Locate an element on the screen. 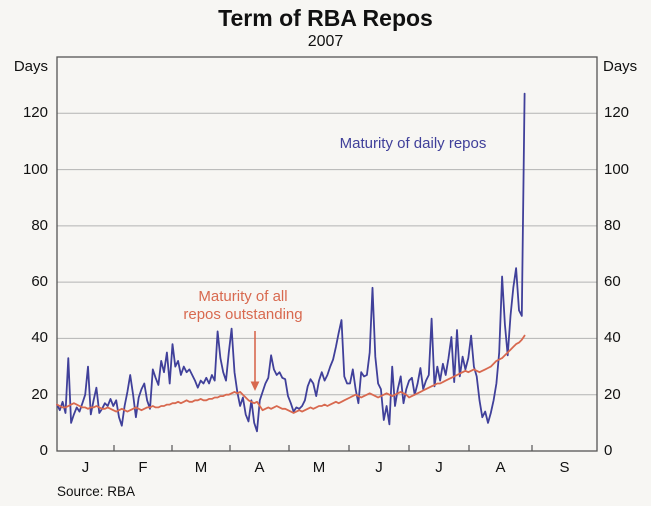 Image resolution: width=651 pixels, height=506 pixels. y-tick-label-right-0: 0 is located at coordinates (608, 450).